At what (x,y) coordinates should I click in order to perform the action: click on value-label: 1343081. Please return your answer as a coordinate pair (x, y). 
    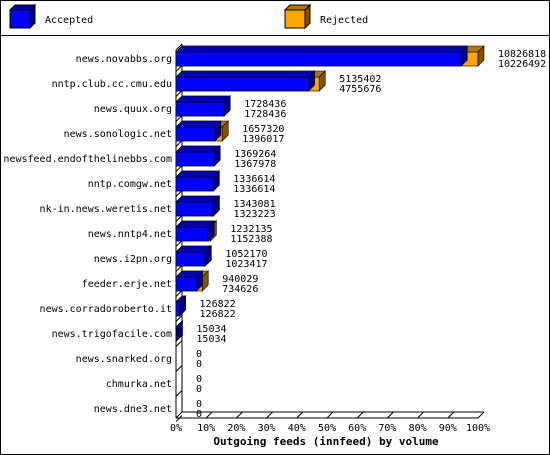
    Looking at the image, I should click on (254, 204).